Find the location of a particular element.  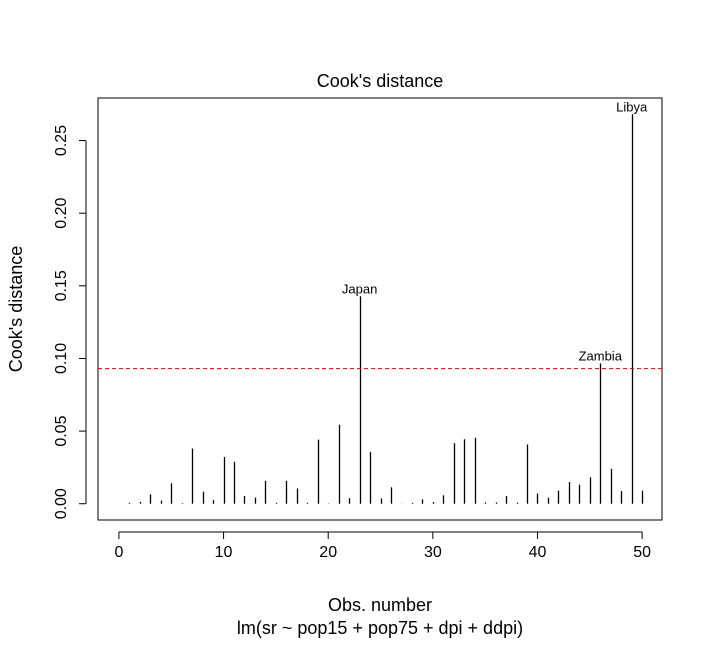

x-tick-label-50: 50 is located at coordinates (642, 552).